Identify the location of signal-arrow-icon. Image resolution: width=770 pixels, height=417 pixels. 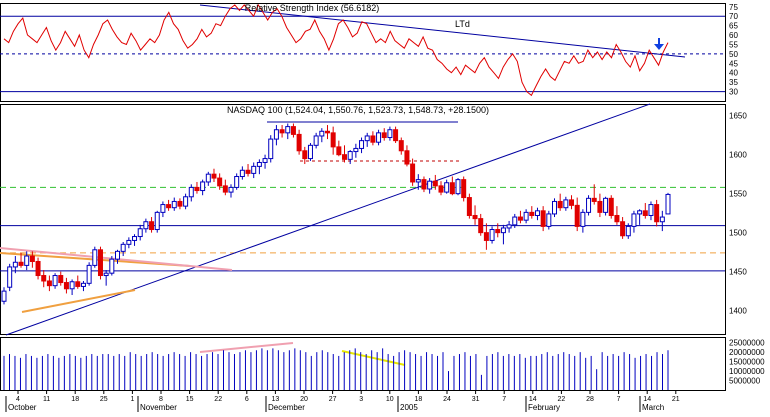
(659, 44).